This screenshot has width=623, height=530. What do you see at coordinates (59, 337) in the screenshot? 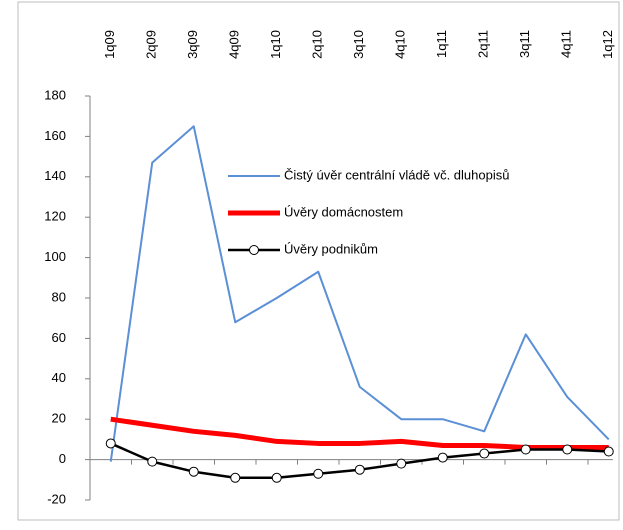
I see `y-tick-label: 60` at bounding box center [59, 337].